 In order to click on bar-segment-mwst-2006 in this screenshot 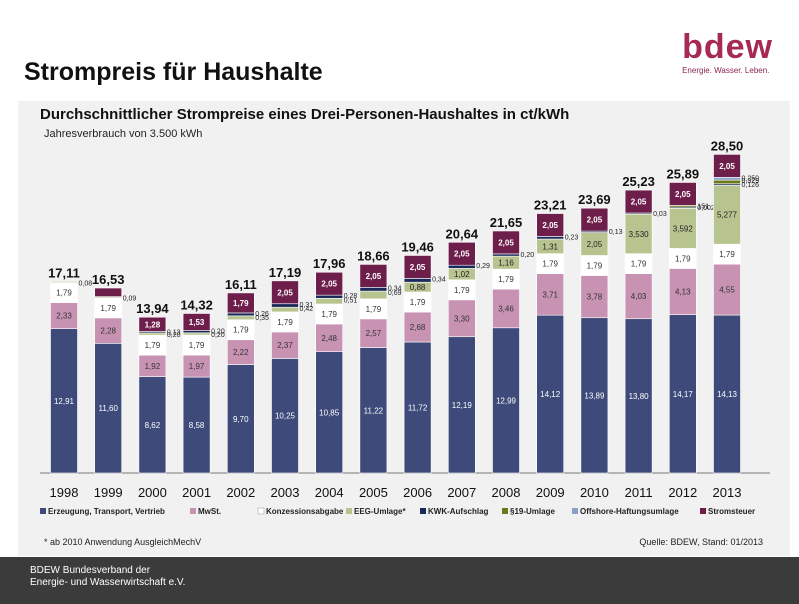, I will do `click(417, 327)`.